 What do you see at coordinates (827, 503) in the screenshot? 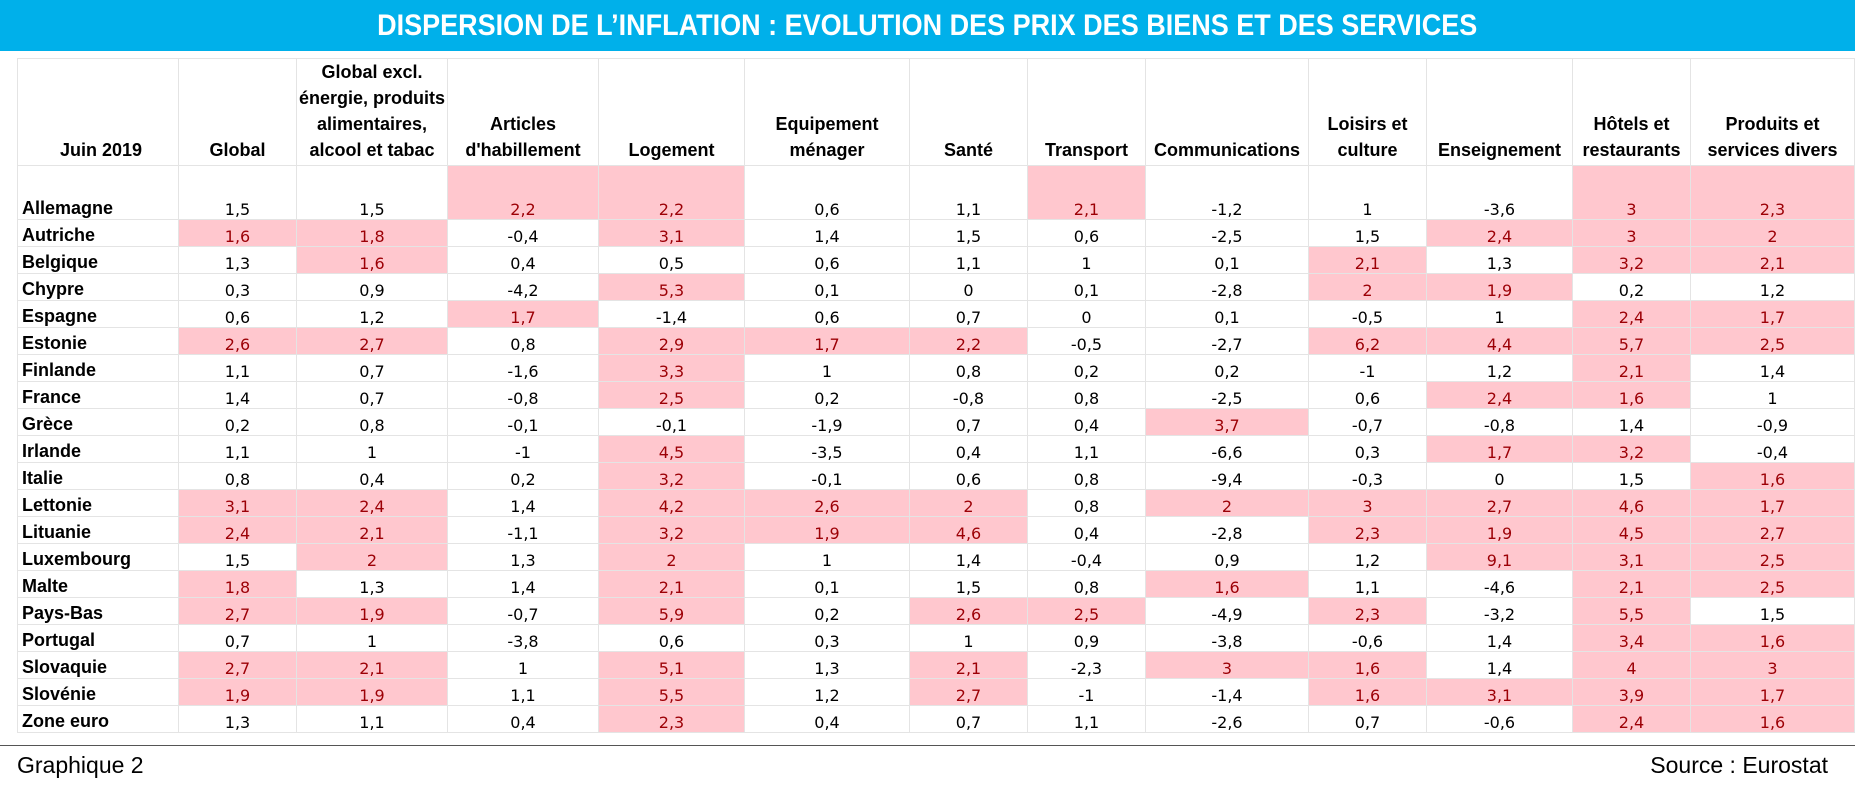
I see `value-cell: 2,6` at bounding box center [827, 503].